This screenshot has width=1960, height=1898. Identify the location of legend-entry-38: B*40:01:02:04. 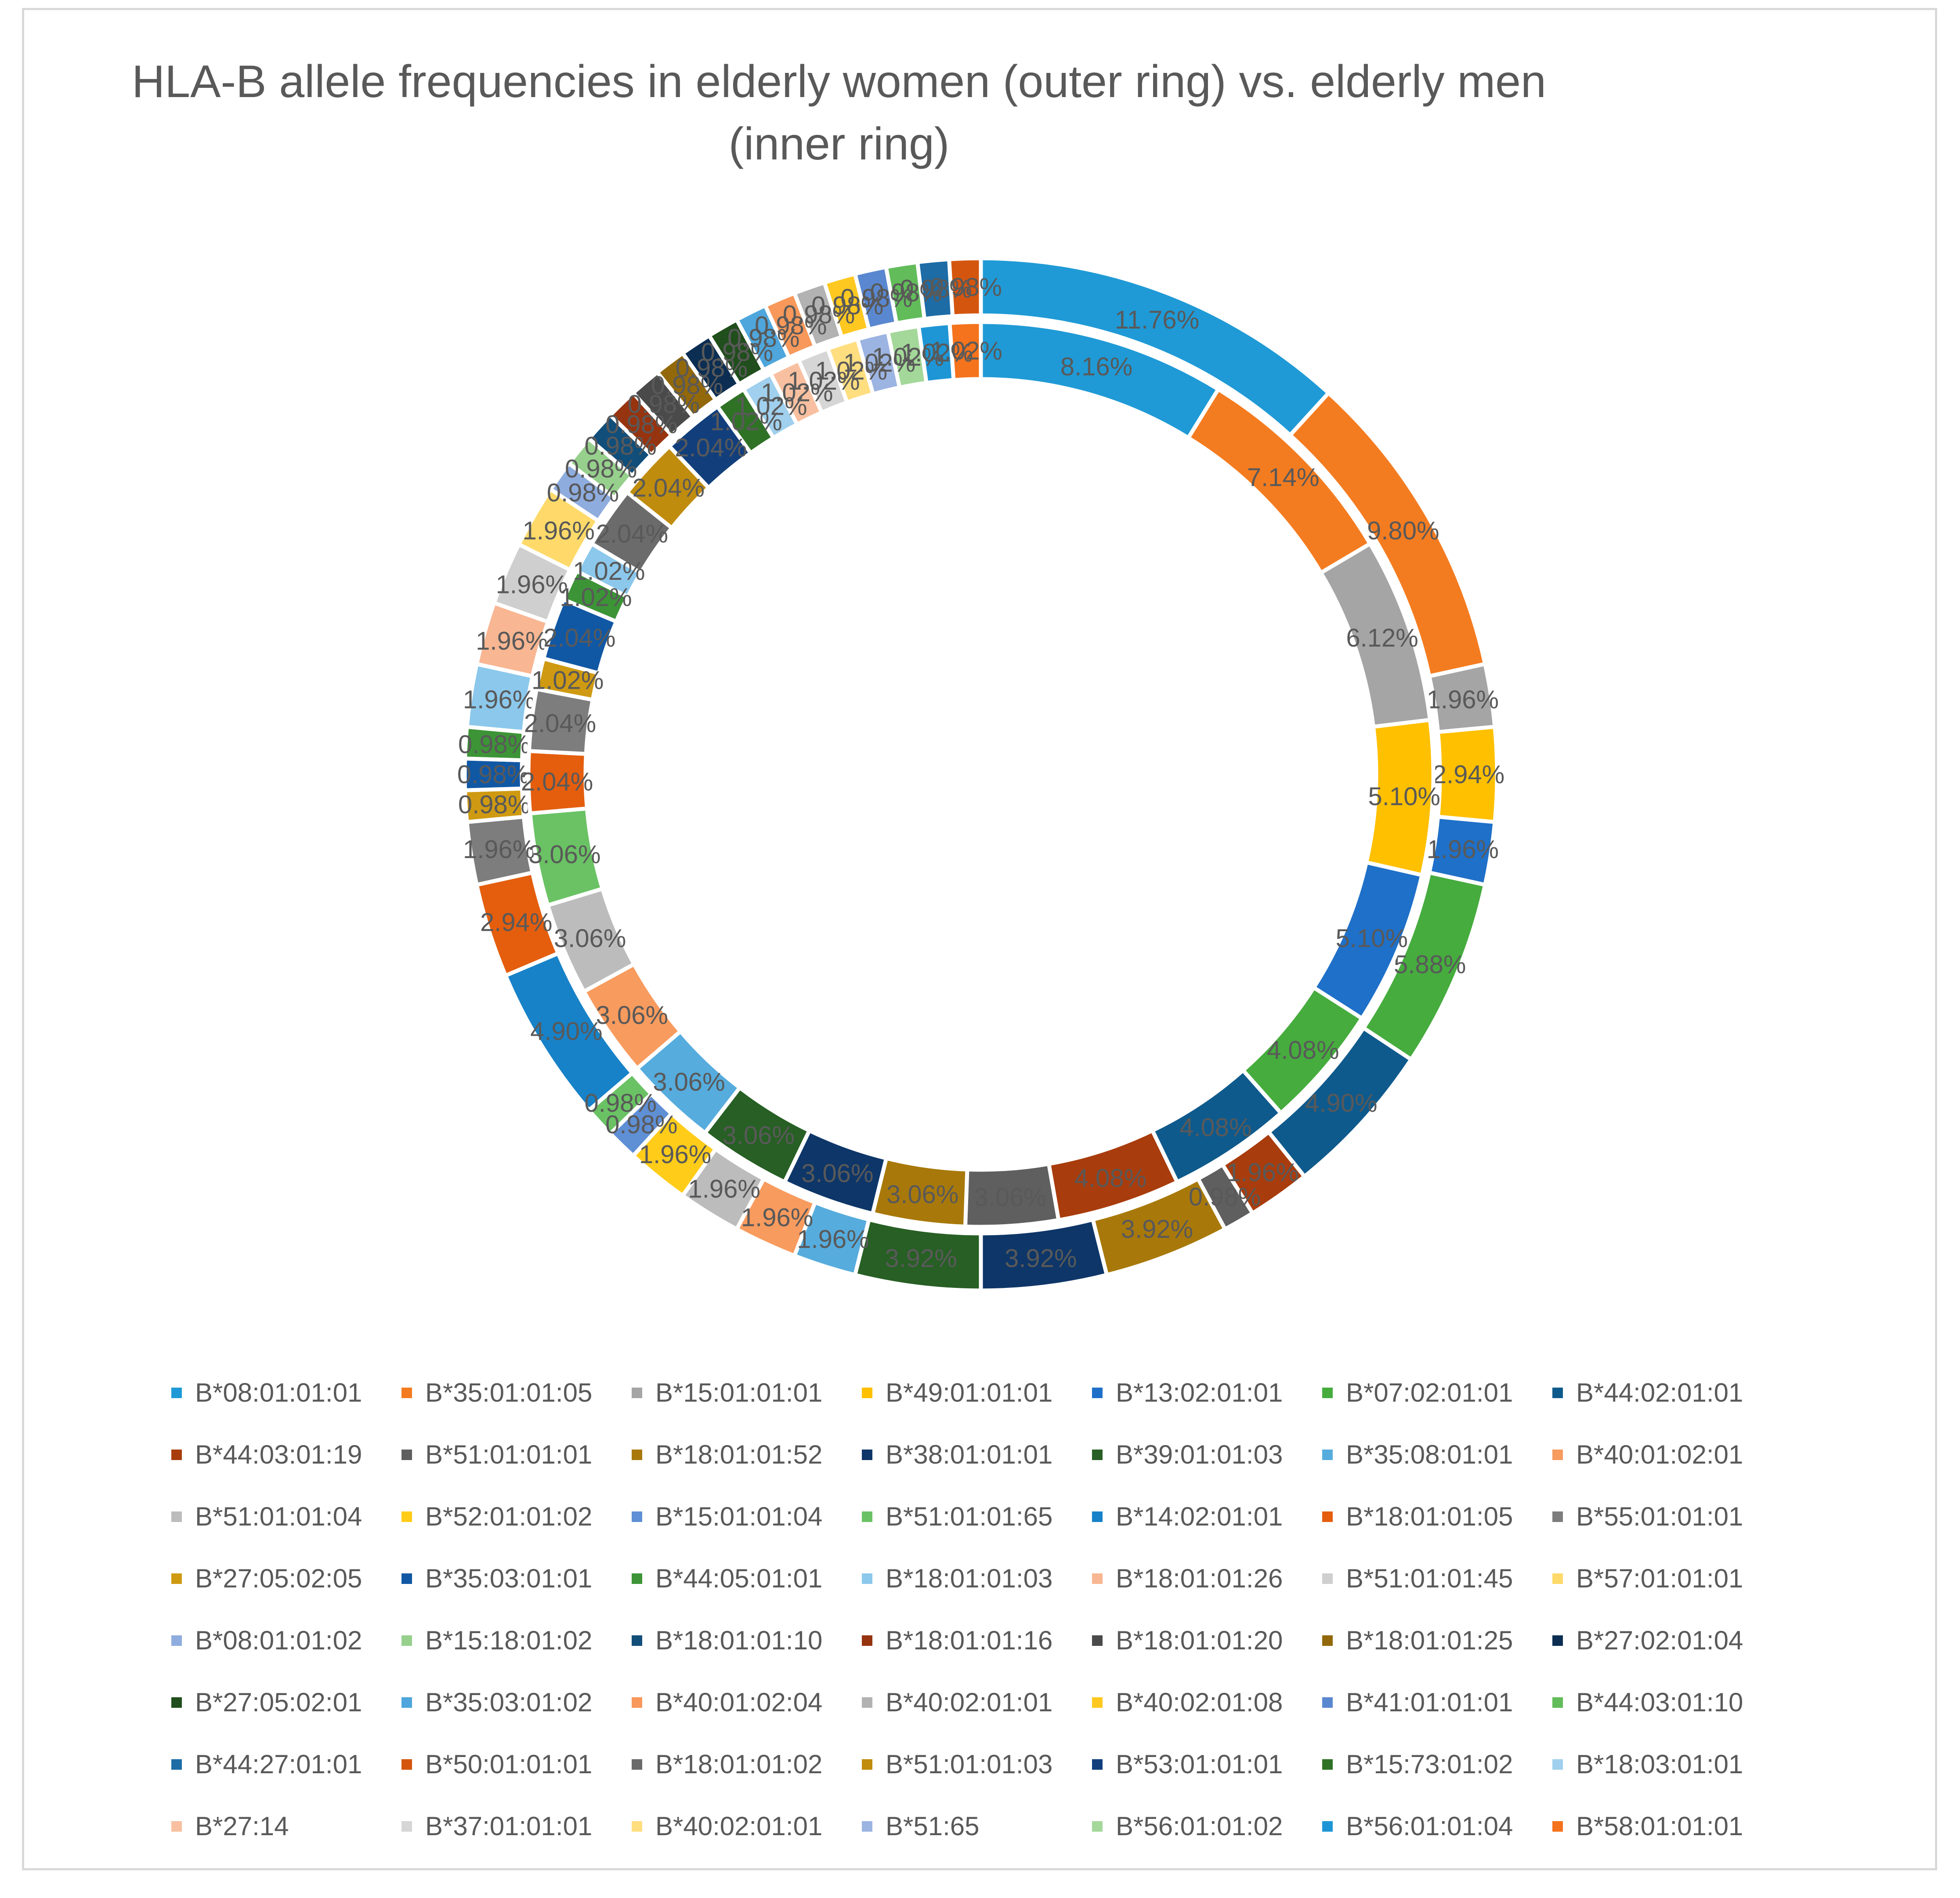
(747, 1702).